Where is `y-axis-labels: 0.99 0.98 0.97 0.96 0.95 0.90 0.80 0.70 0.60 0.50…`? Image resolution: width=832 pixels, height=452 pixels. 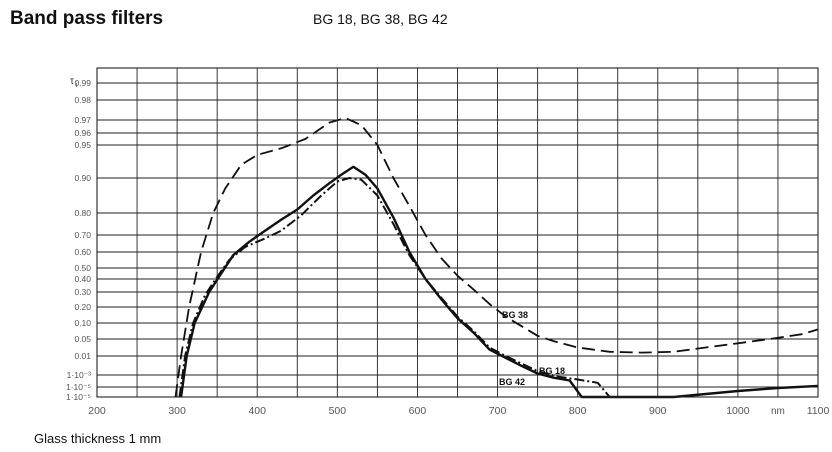
y-axis-labels: 0.99 0.98 0.97 0.96 0.95 0.90 0.80 0.70 0.60 0.50… is located at coordinates (78, 240).